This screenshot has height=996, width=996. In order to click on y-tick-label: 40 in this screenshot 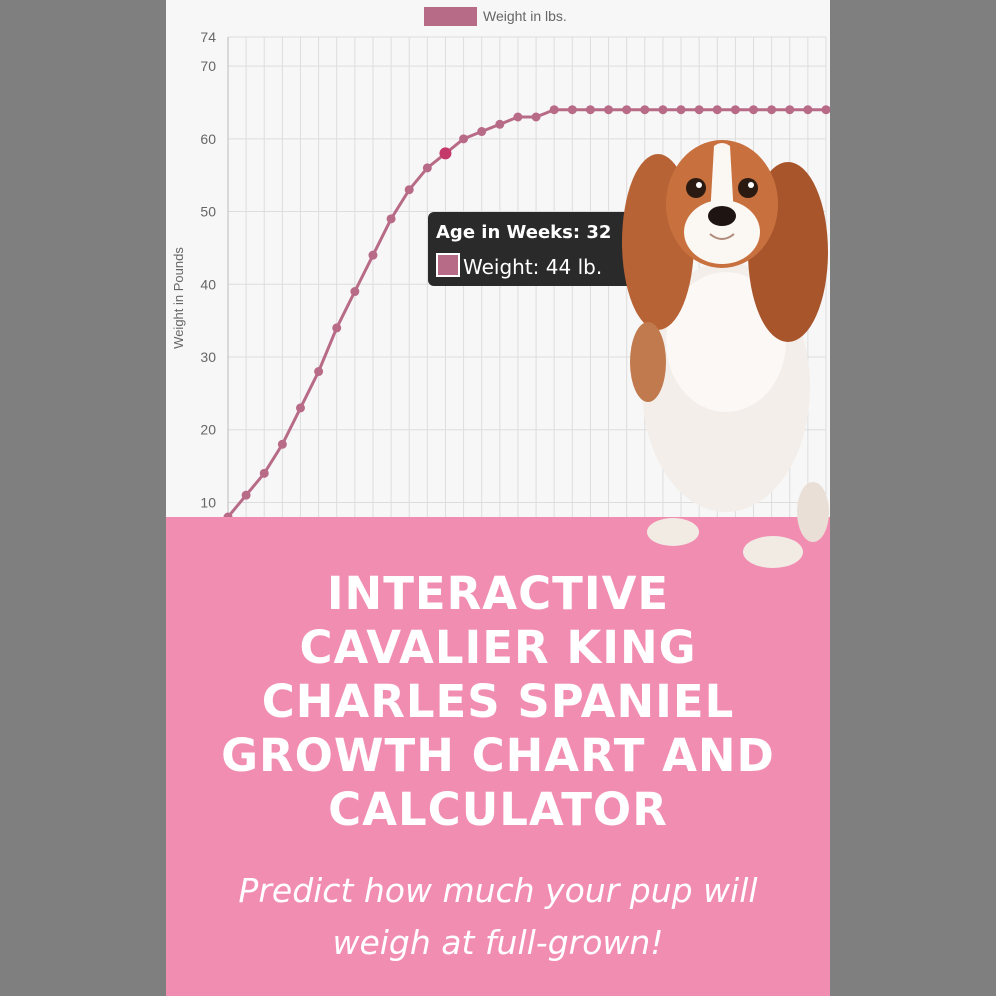, I will do `click(208, 284)`.